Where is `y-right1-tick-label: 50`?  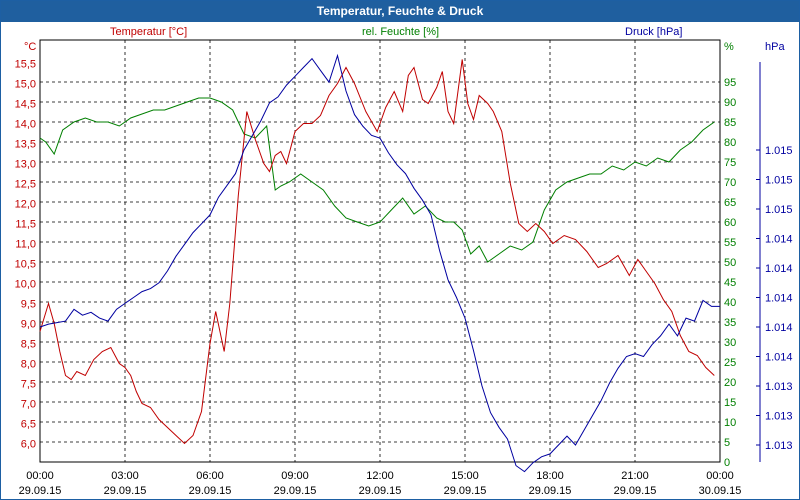
y-right1-tick-label: 50 is located at coordinates (730, 263).